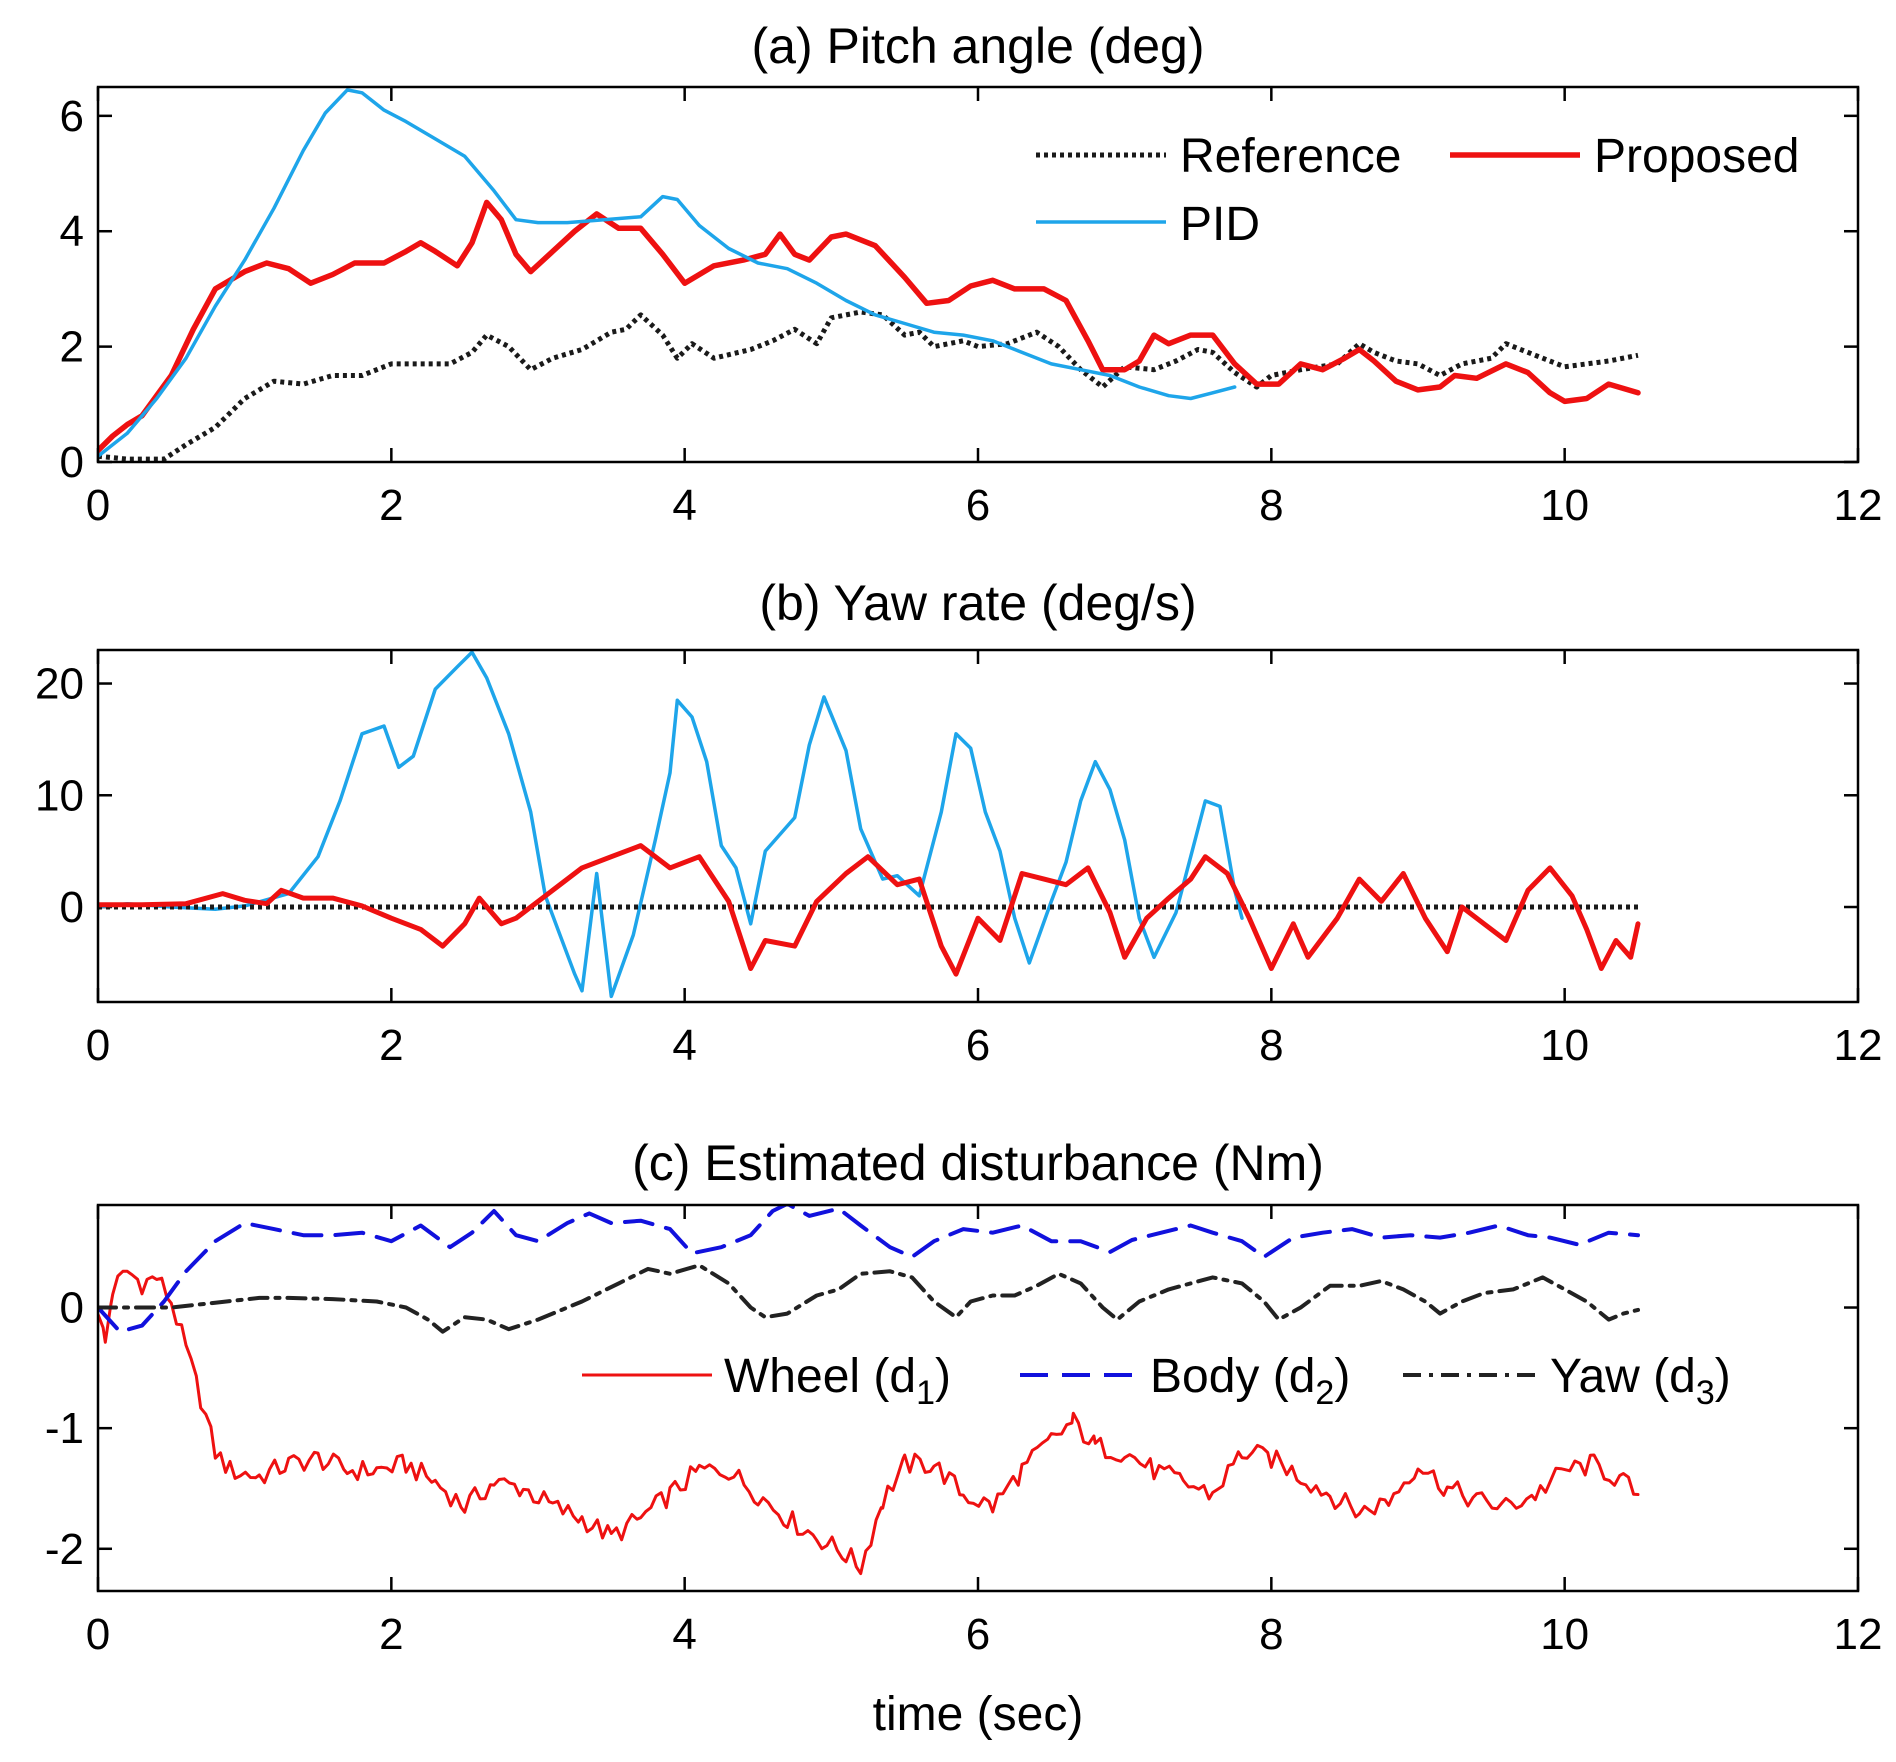  Describe the element at coordinates (59, 795) in the screenshot. I see `panel-b-ytick-label: 10` at that location.